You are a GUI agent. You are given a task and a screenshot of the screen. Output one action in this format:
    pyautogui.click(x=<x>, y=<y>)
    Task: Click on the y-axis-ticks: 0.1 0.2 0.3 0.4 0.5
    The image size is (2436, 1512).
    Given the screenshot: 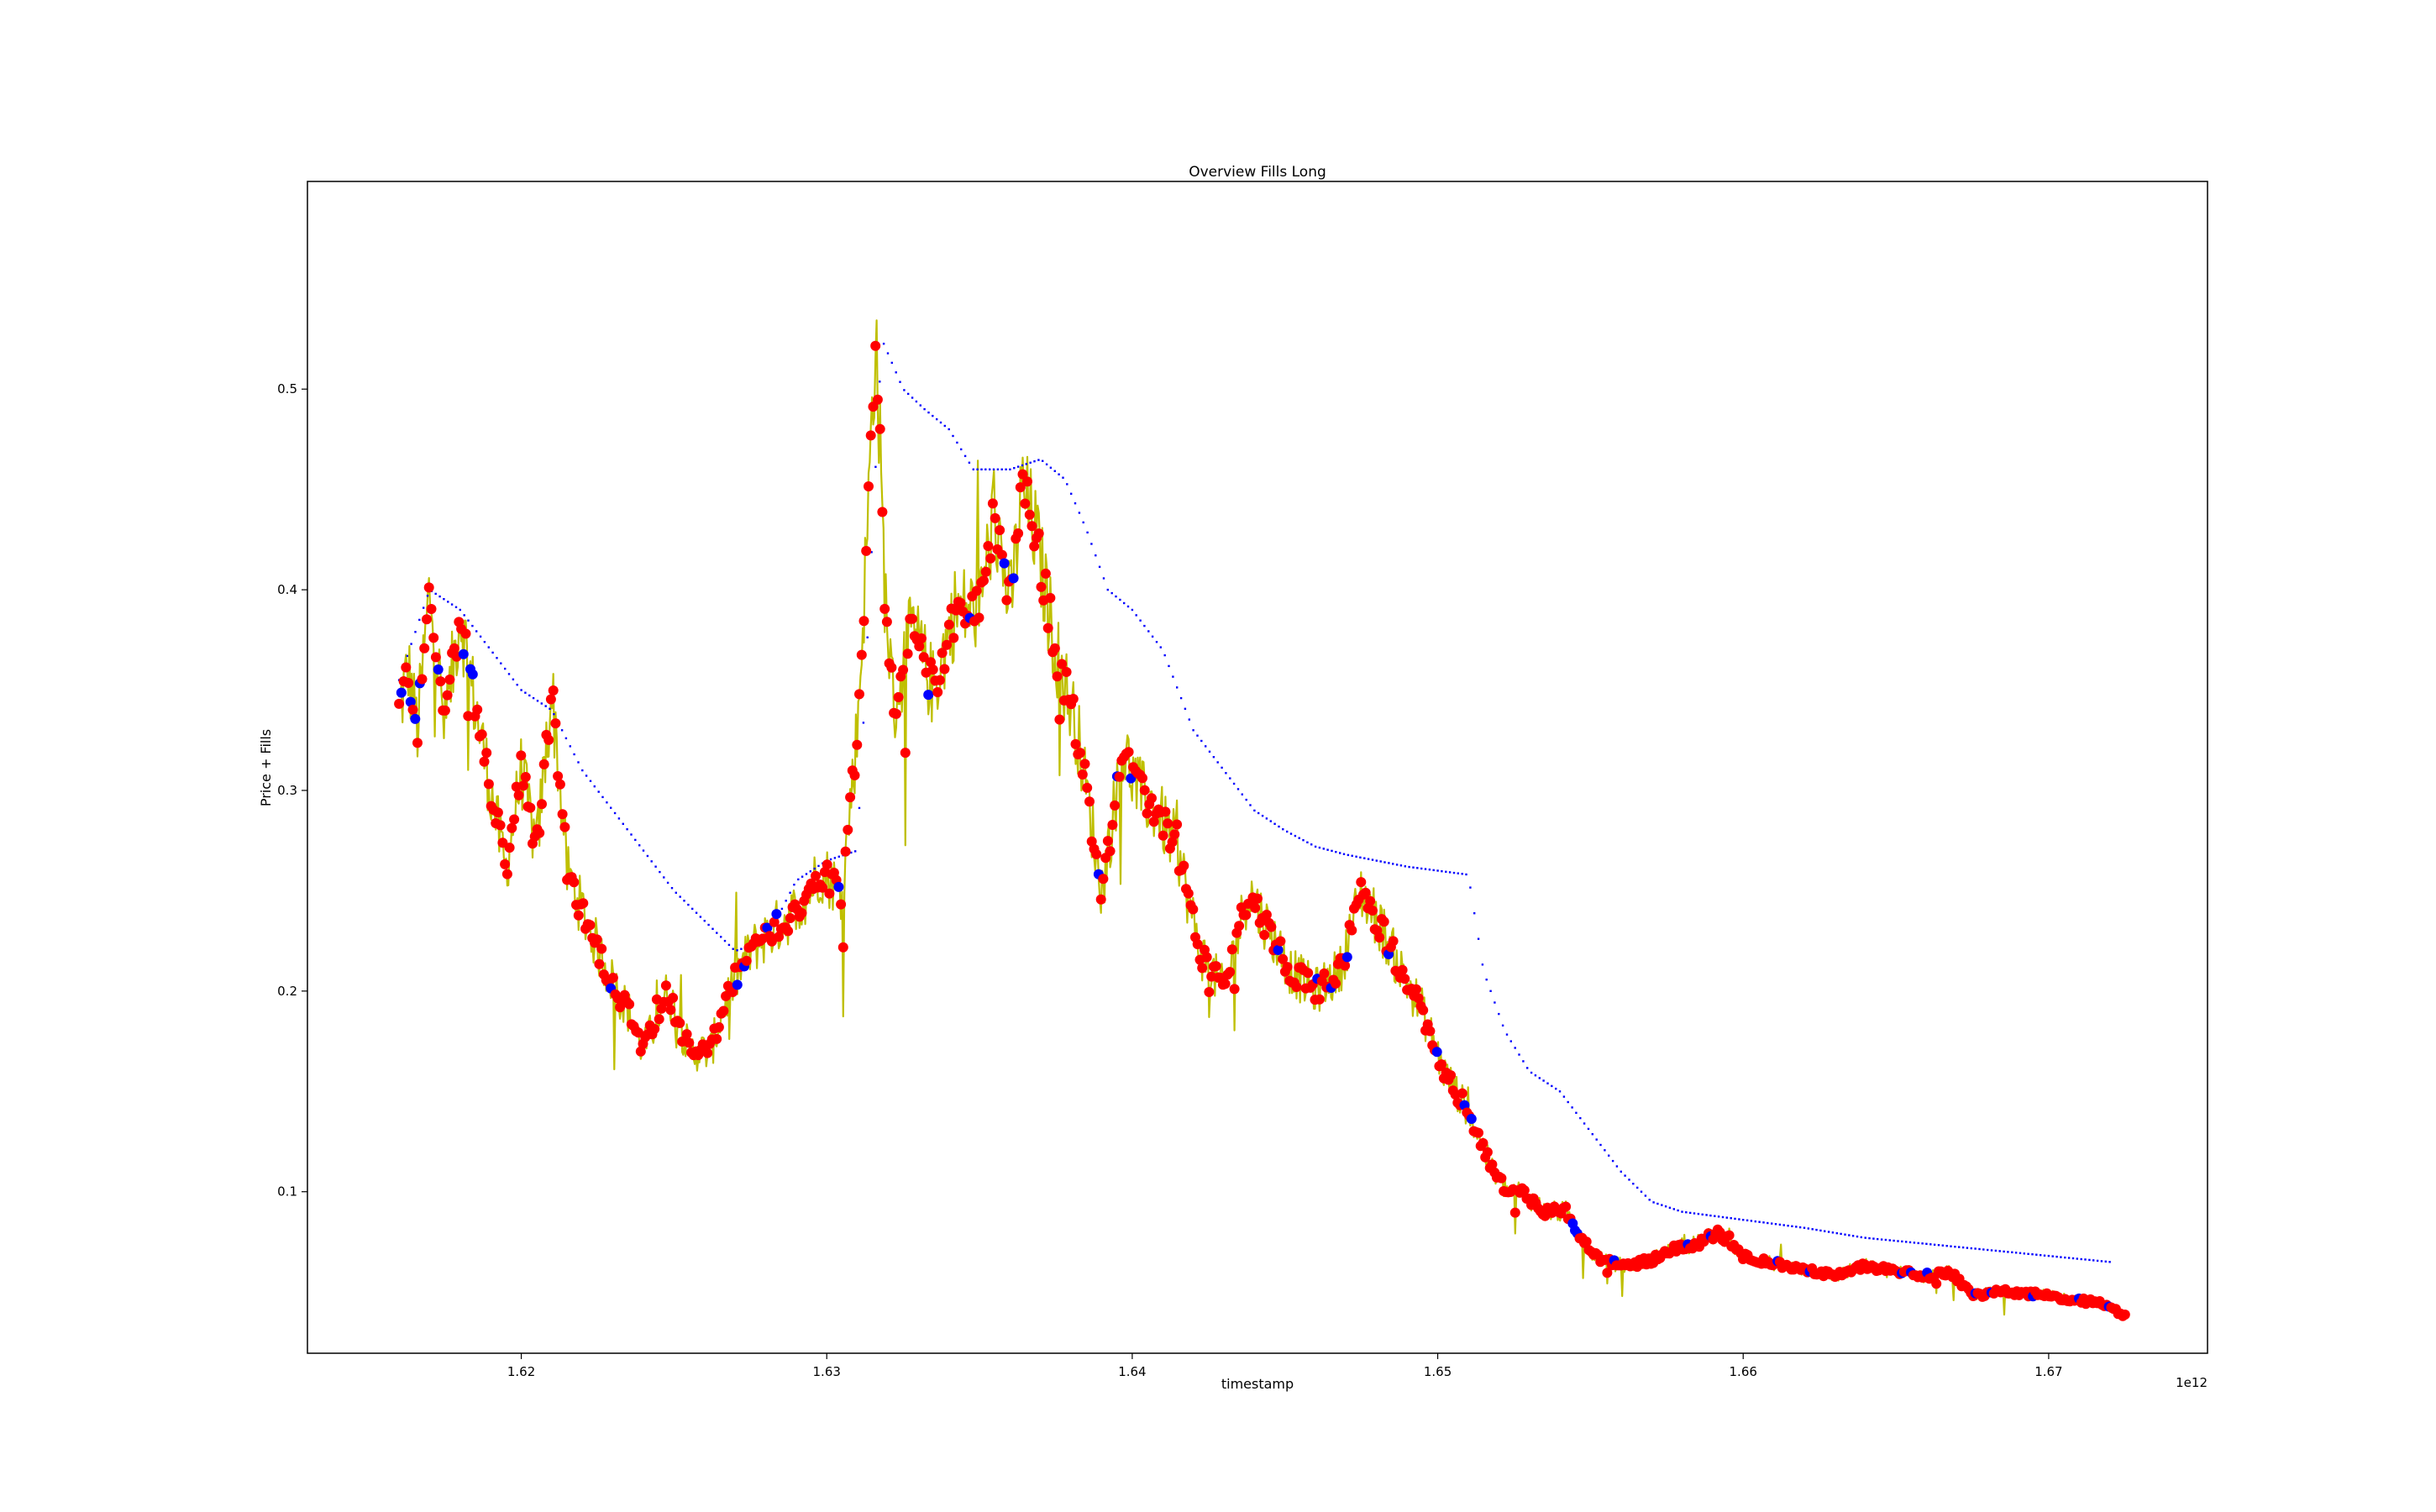 What is the action you would take?
    pyautogui.click(x=292, y=790)
    